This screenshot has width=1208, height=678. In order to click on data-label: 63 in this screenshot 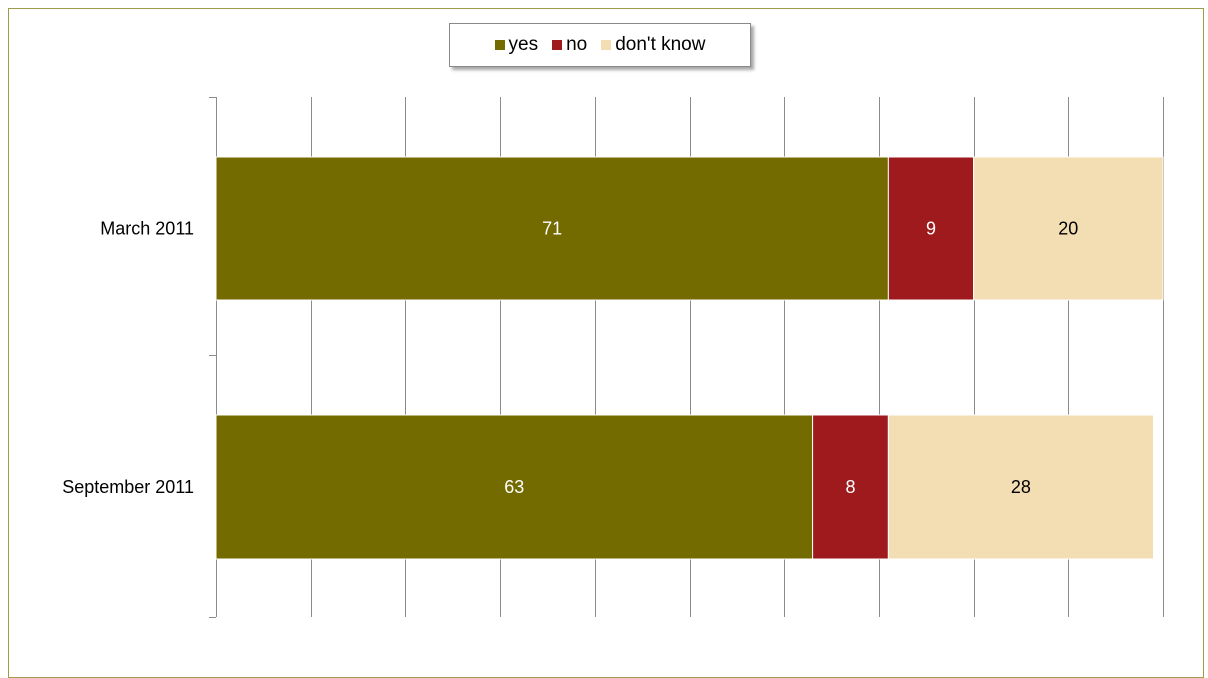, I will do `click(514, 487)`.